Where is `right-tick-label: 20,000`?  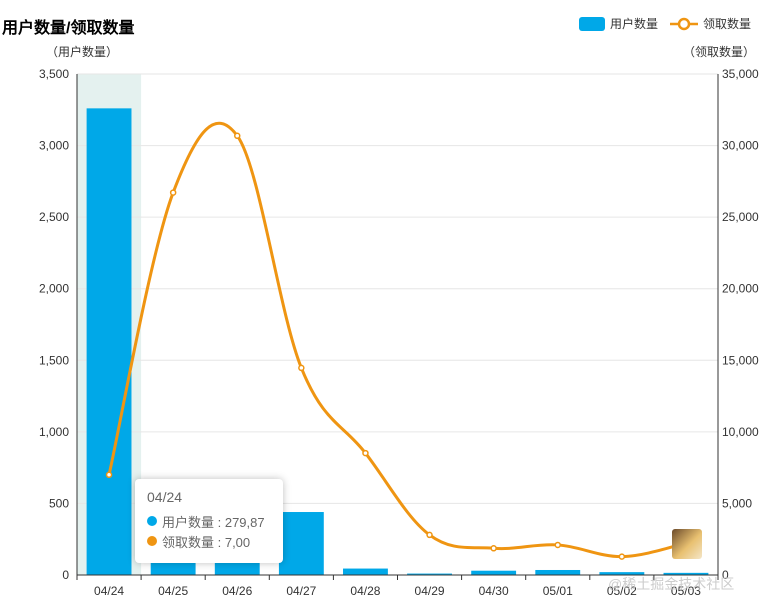
right-tick-label: 20,000 is located at coordinates (740, 289).